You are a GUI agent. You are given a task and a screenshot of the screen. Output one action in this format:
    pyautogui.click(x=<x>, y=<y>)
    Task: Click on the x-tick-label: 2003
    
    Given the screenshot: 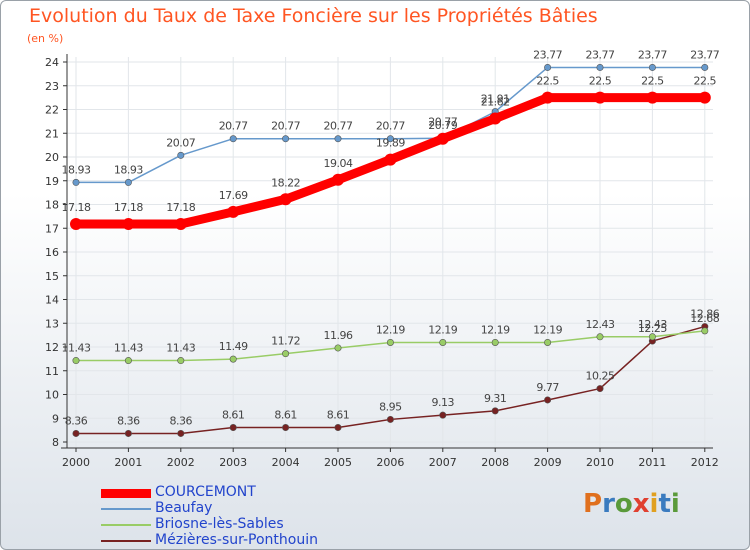 What is the action you would take?
    pyautogui.click(x=233, y=462)
    